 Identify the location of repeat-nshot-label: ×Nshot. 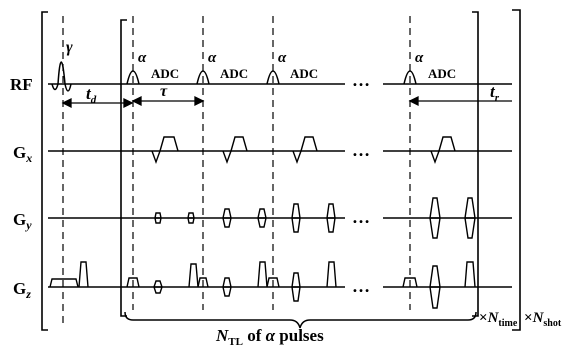
(543, 319).